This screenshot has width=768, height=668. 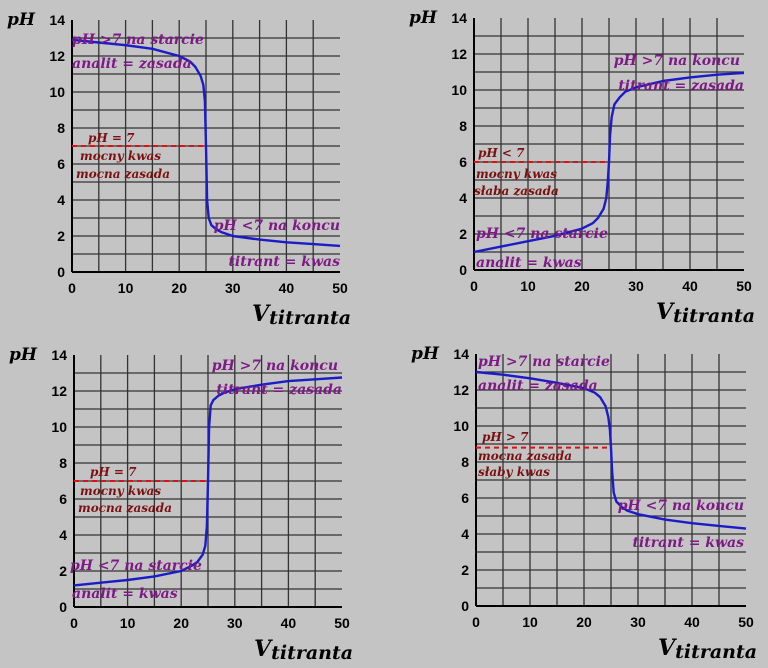 What do you see at coordinates (514, 472) in the screenshot?
I see `condition-label: słaby kwas` at bounding box center [514, 472].